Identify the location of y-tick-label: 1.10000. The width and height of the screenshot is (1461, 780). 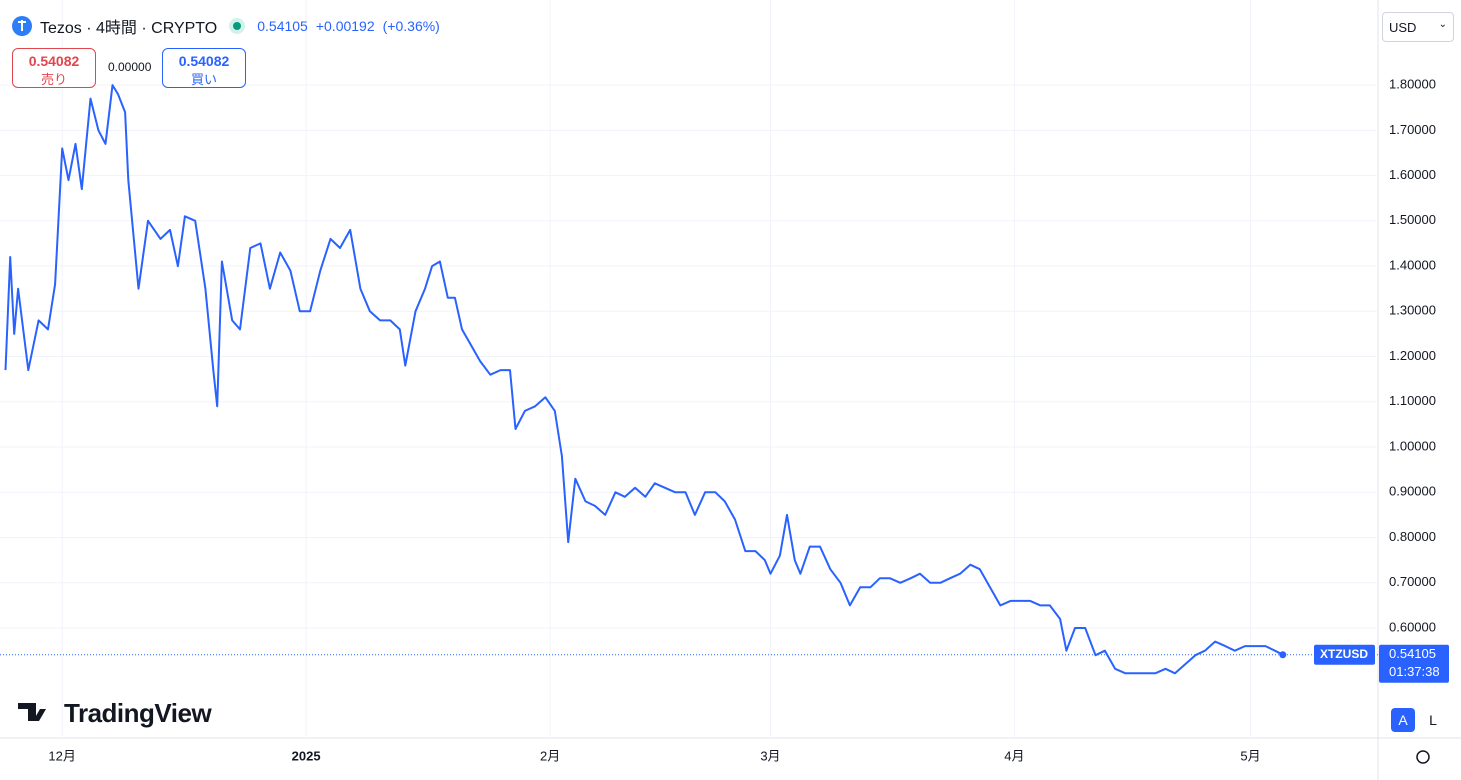
(1412, 400).